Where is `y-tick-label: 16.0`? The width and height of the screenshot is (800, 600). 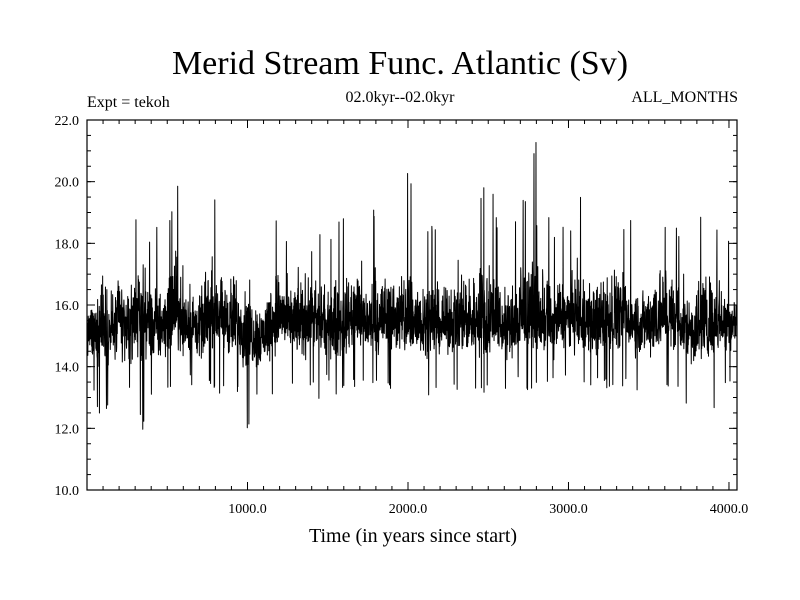 y-tick-label: 16.0 is located at coordinates (67, 306).